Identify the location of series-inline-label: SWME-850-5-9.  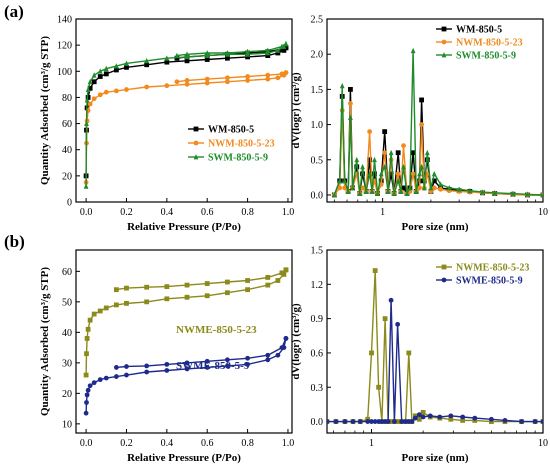
(213, 366).